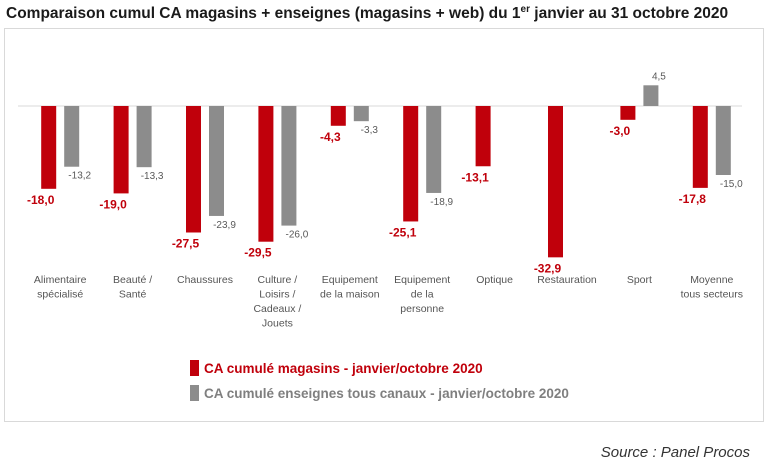 This screenshot has height=467, width=768. I want to click on legend-swatch-stores, so click(194, 368).